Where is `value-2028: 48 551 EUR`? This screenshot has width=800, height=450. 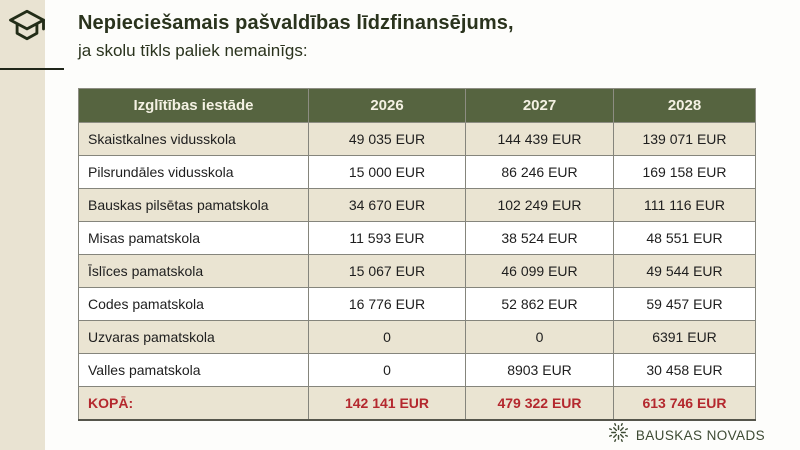
value-2028: 48 551 EUR is located at coordinates (684, 238).